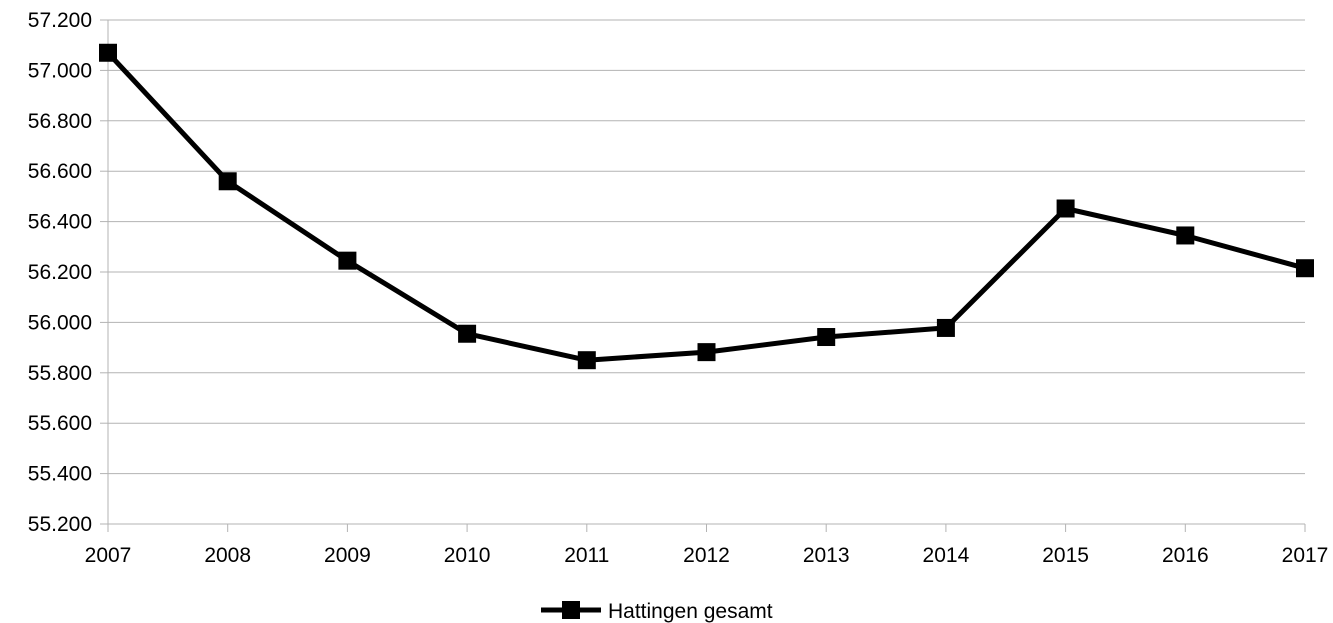  I want to click on x-tick-label: 2012, so click(706, 555).